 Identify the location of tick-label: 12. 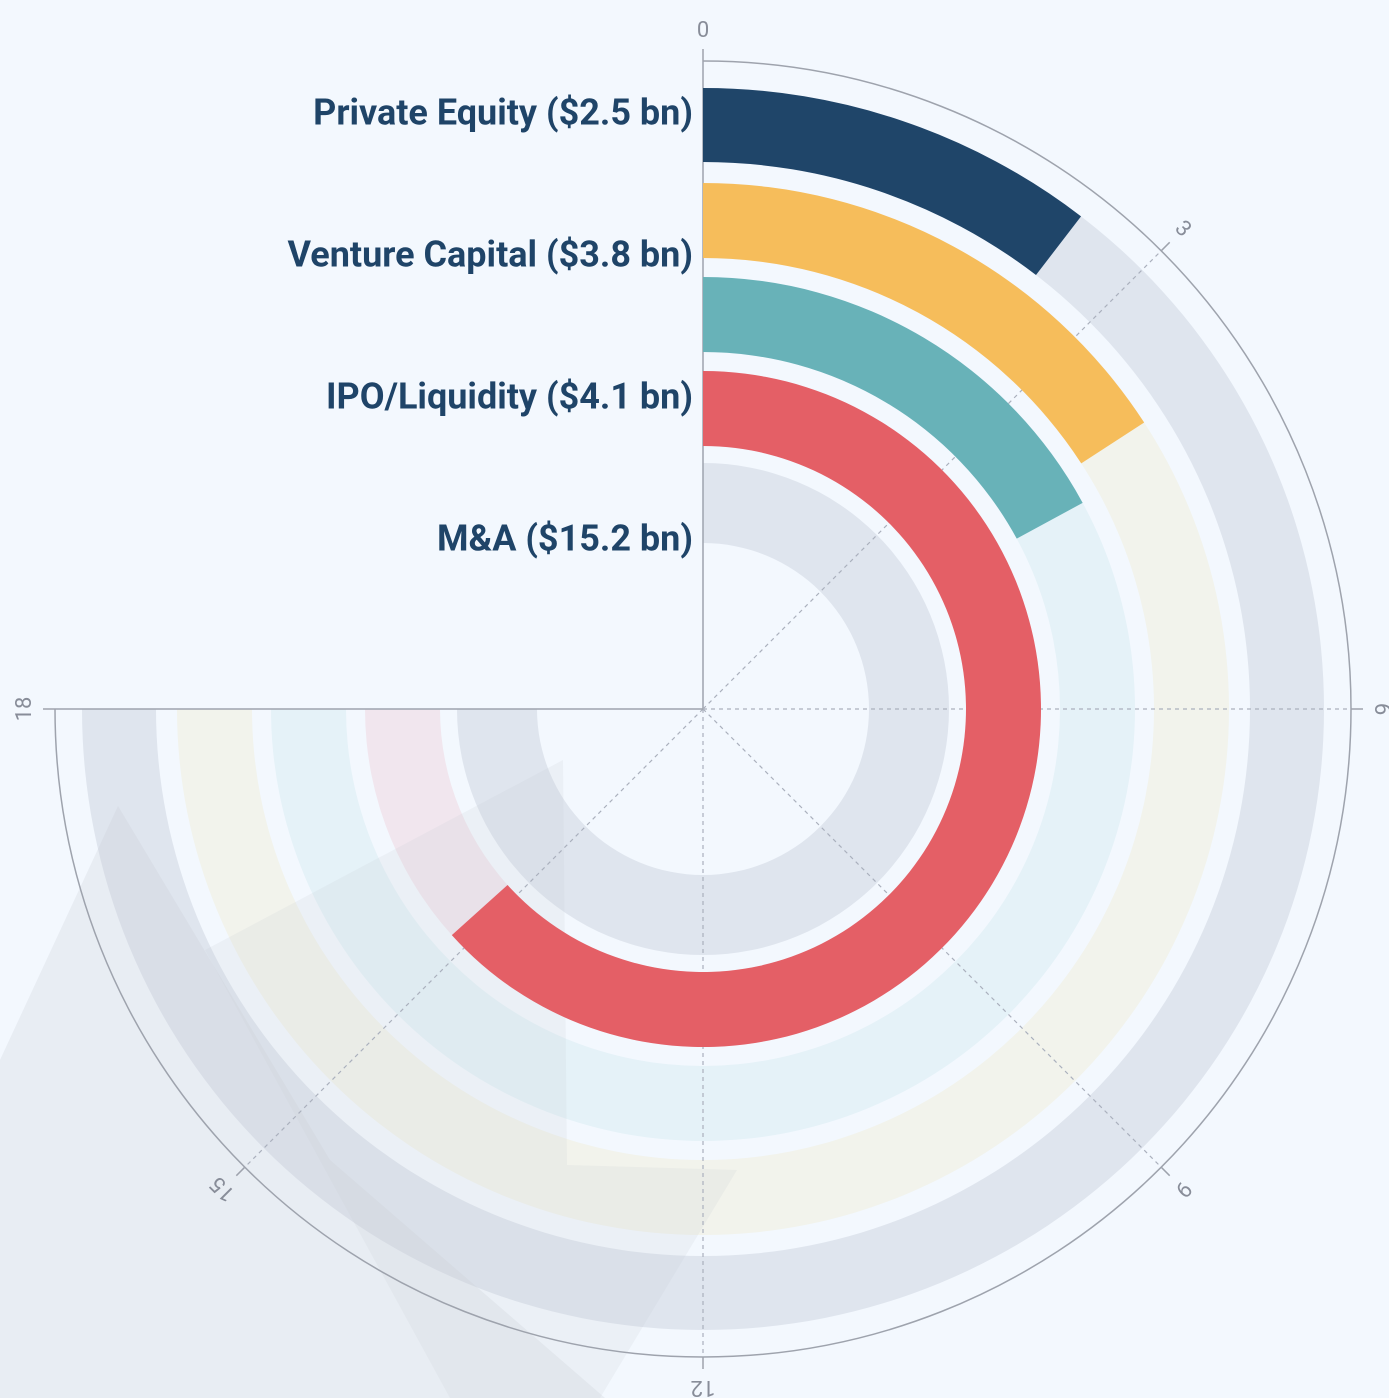
(703, 1386).